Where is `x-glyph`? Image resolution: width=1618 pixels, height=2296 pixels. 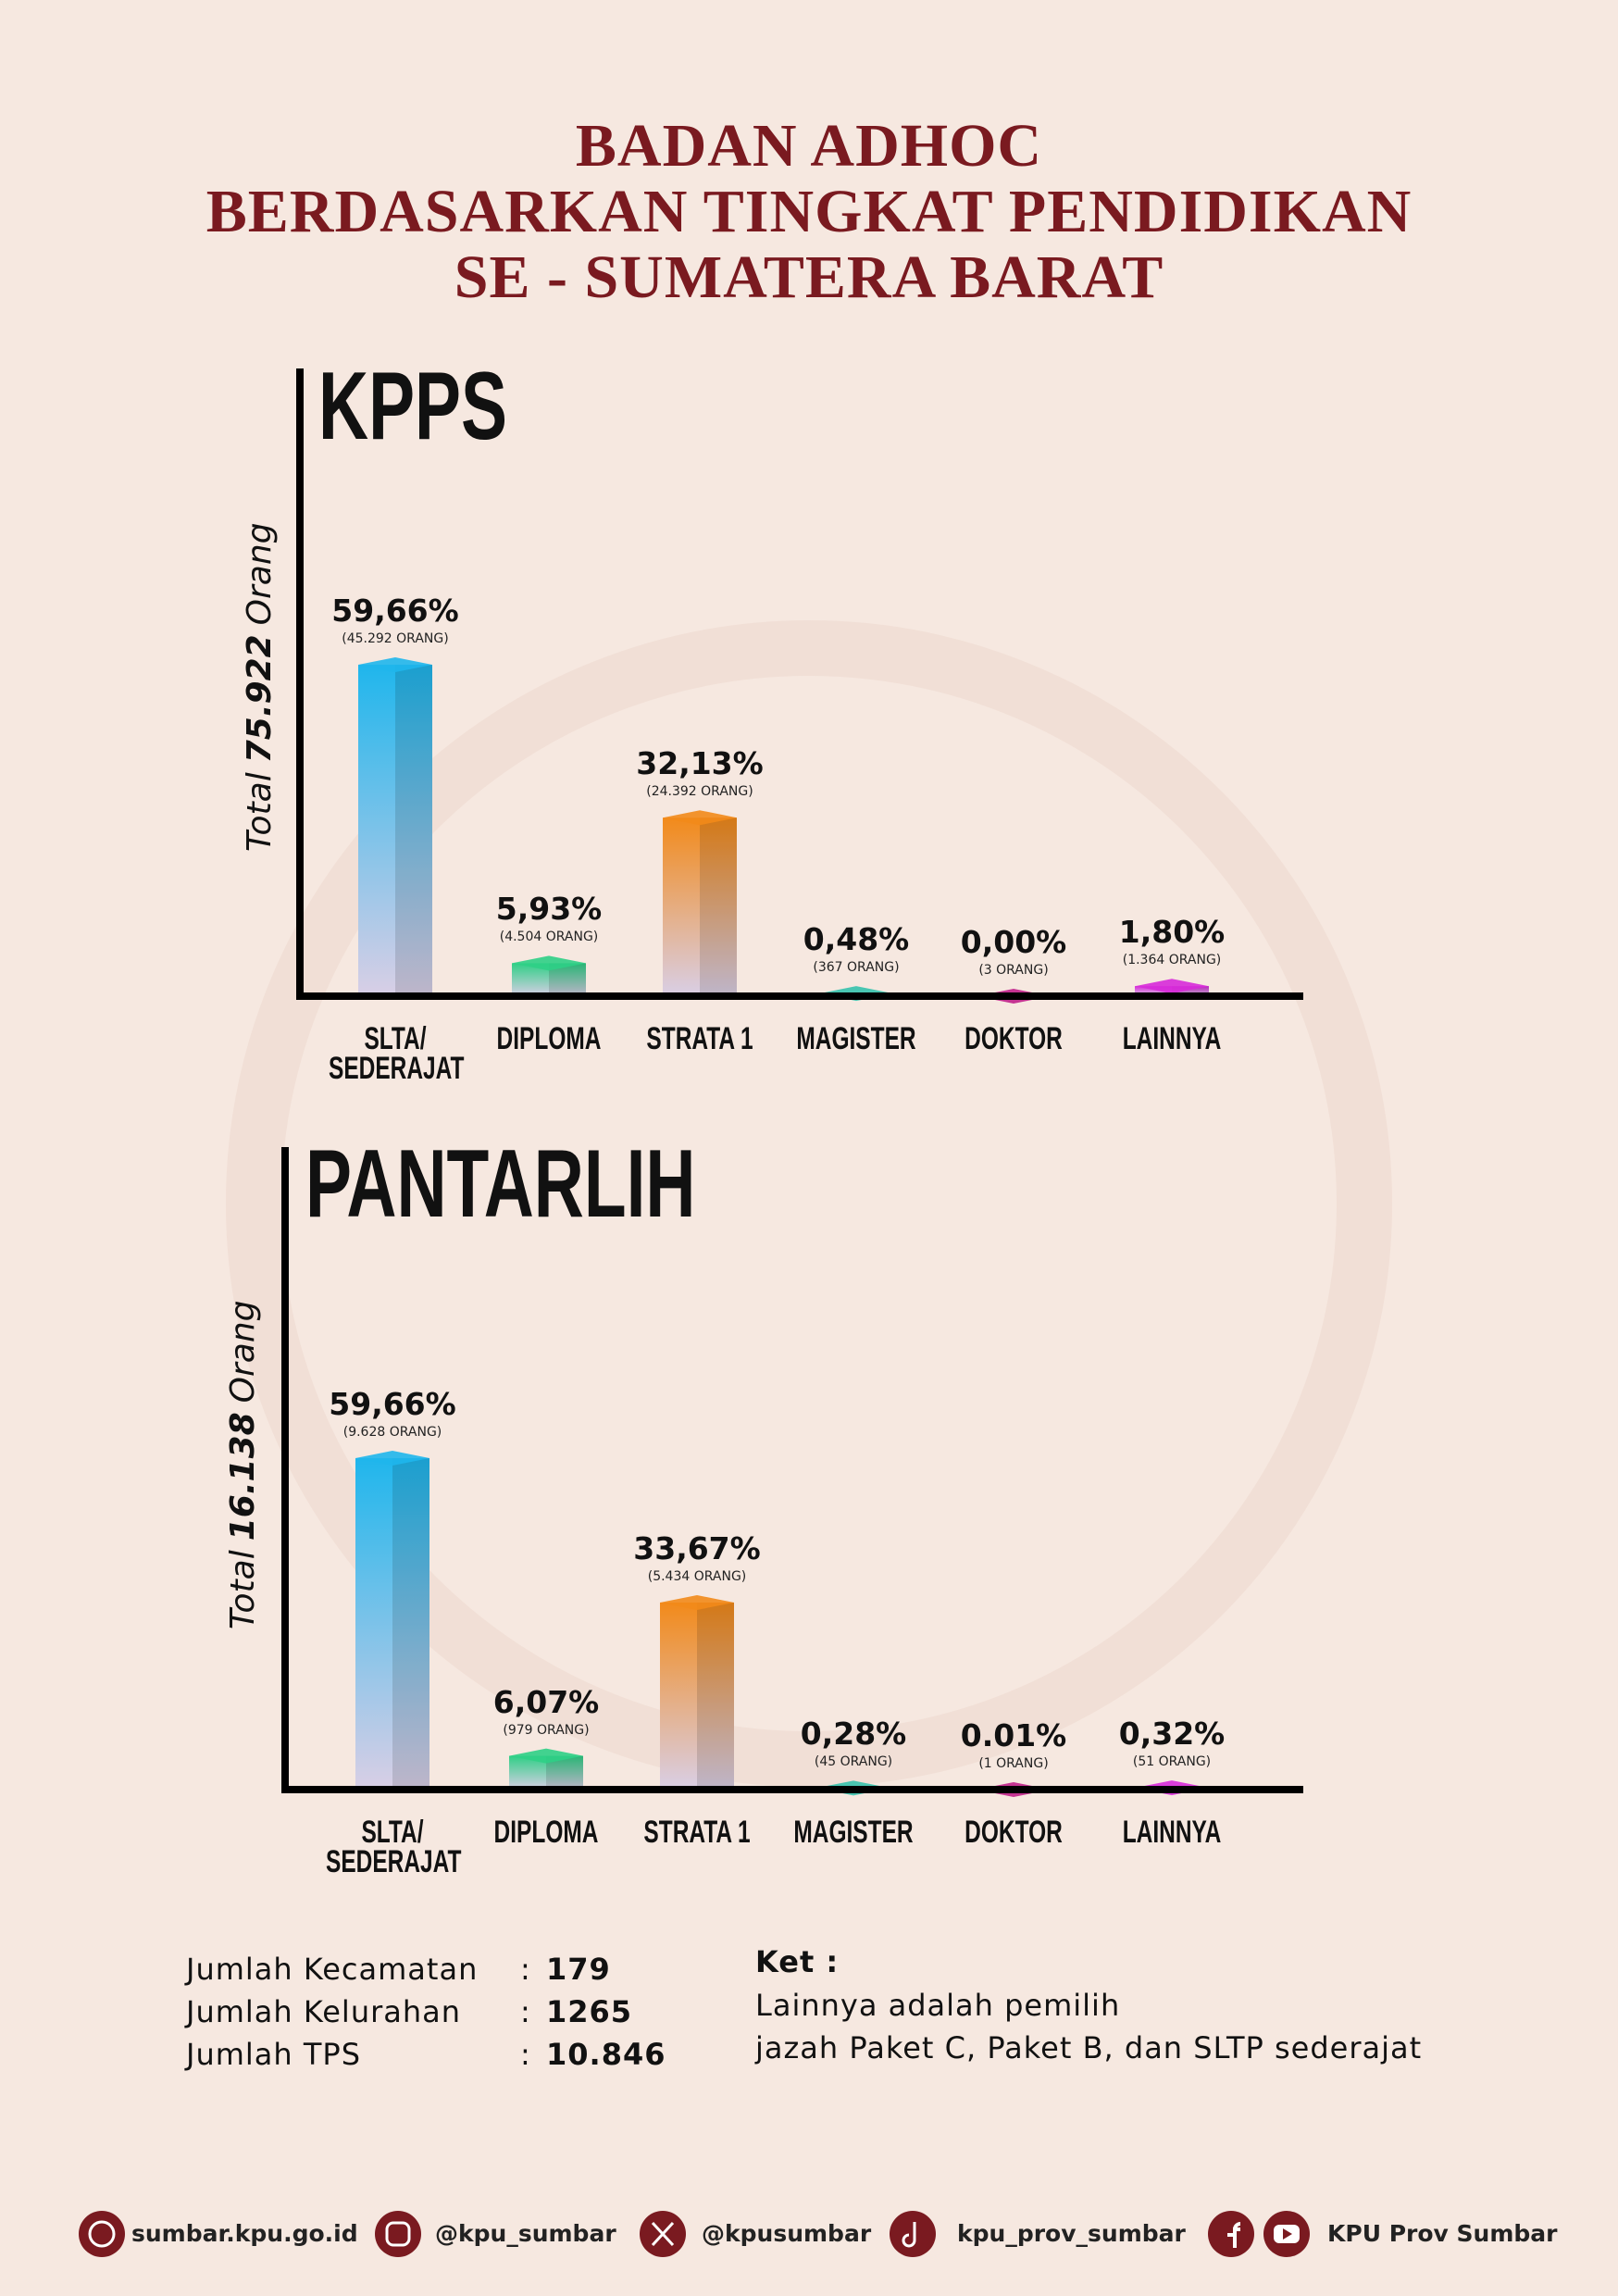
x-glyph is located at coordinates (663, 2234).